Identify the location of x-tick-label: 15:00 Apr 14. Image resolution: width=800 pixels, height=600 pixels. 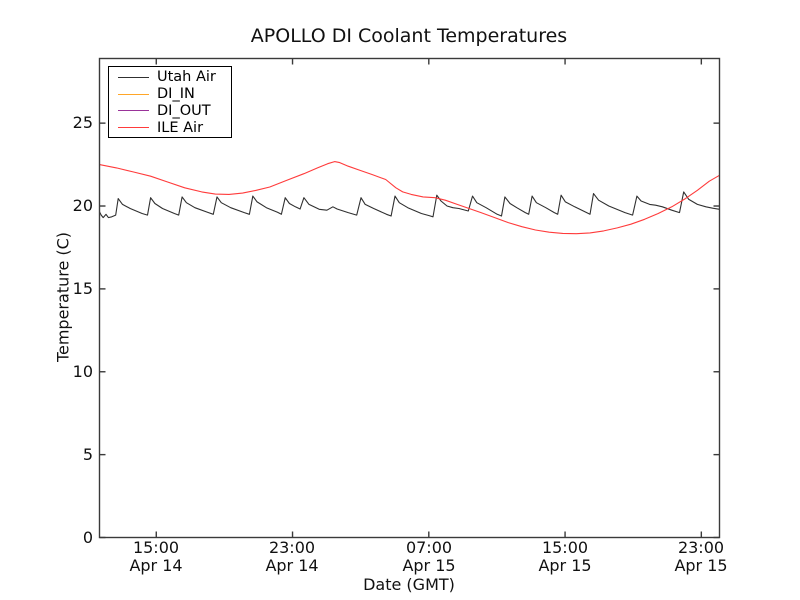
(156, 556).